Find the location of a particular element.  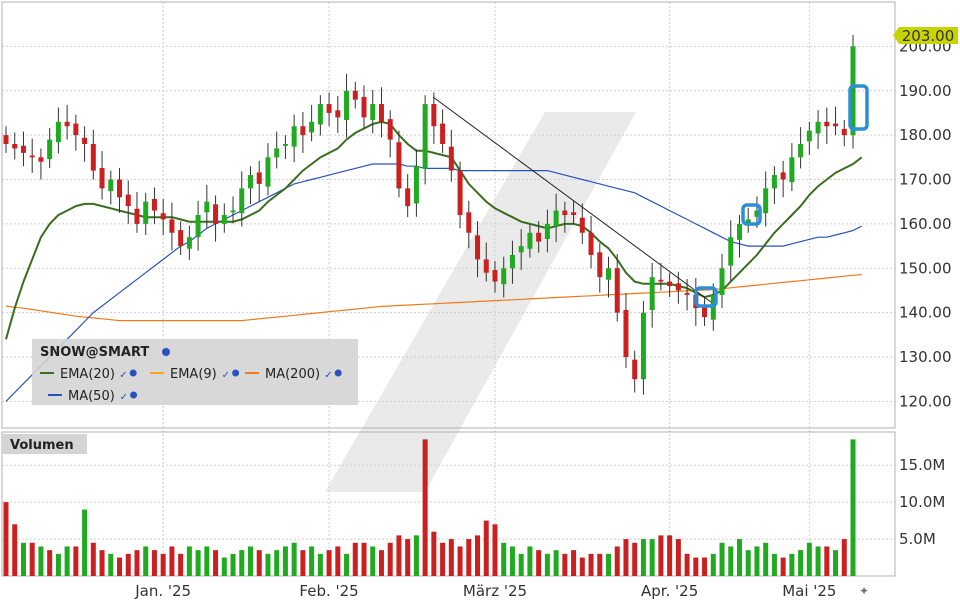

date-axis-labels: Jan. '25 Feb. '25 März '25 Apr. '25 Mai '25 is located at coordinates (485, 591).